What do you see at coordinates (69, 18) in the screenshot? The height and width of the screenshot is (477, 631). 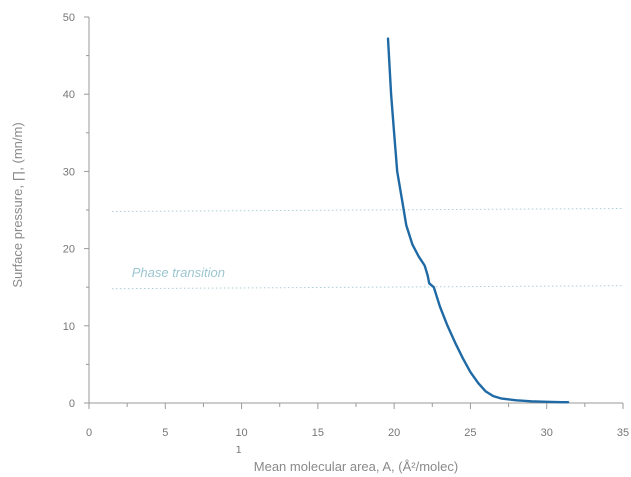 I see `y-tick-label: 50` at bounding box center [69, 18].